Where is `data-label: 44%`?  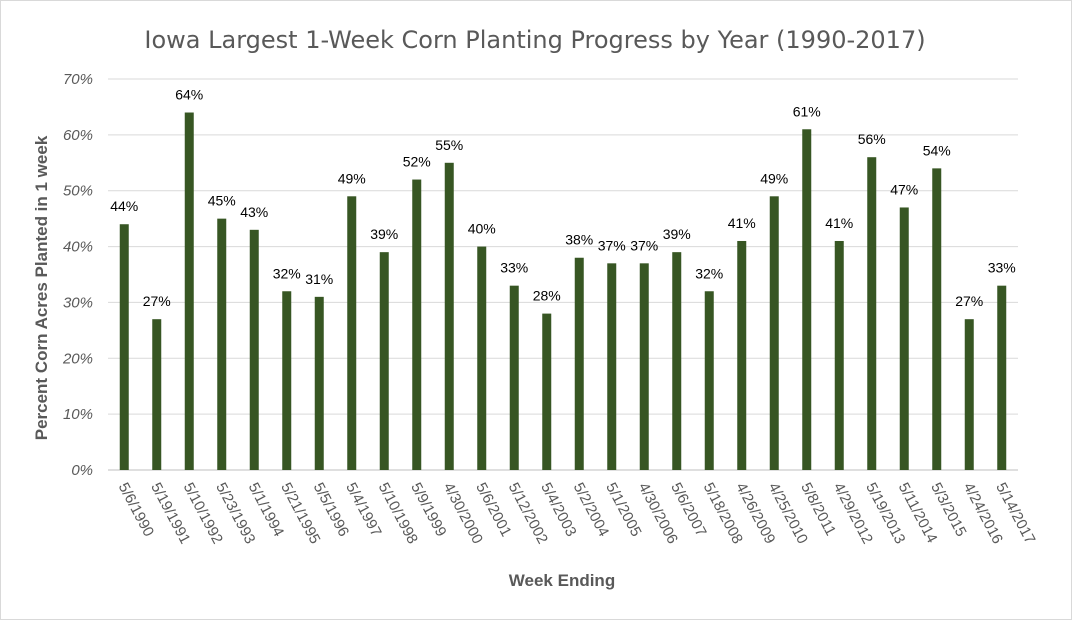
data-label: 44% is located at coordinates (124, 206).